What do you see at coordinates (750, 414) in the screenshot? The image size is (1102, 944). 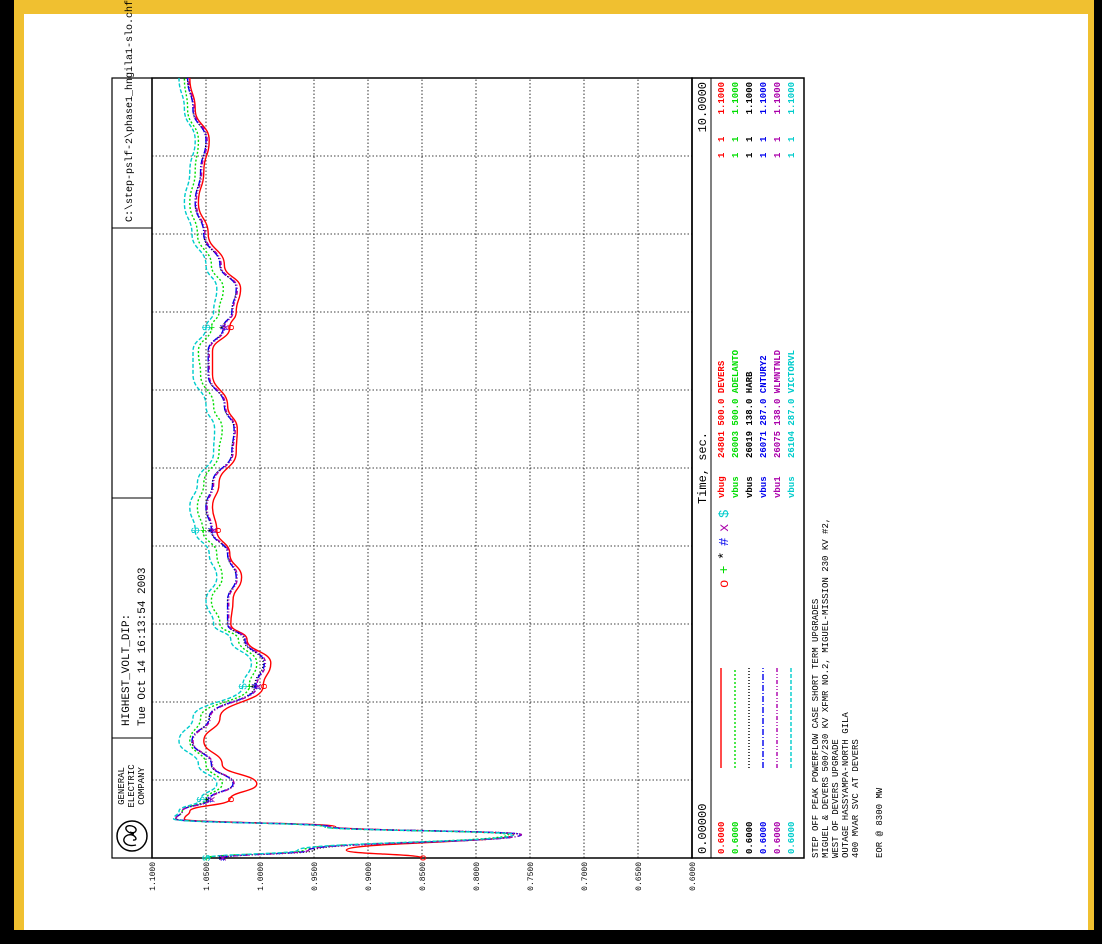 I see `legend-series-name: 26019 138.0 HARB` at bounding box center [750, 414].